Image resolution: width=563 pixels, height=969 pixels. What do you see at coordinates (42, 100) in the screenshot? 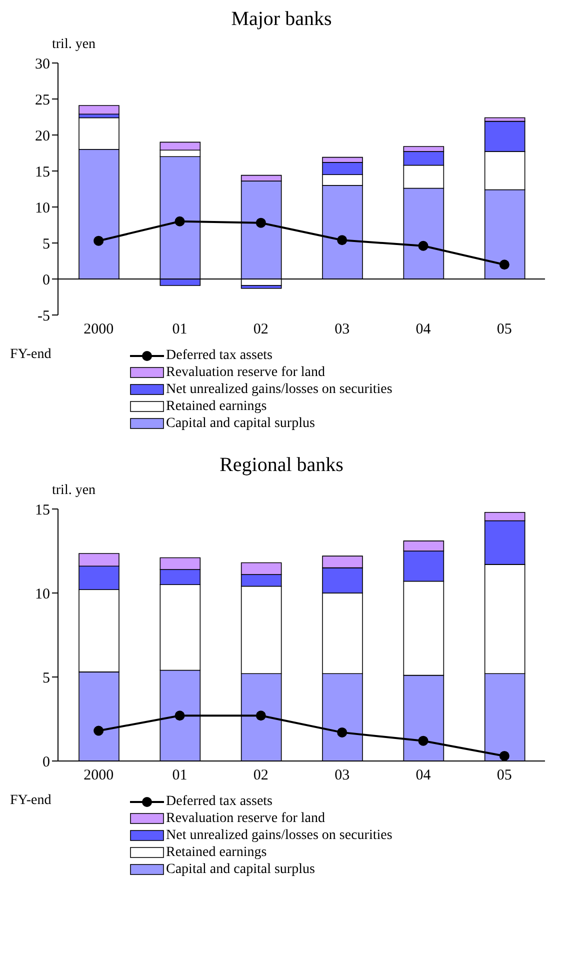
I see `y-tick-label: 25` at bounding box center [42, 100].